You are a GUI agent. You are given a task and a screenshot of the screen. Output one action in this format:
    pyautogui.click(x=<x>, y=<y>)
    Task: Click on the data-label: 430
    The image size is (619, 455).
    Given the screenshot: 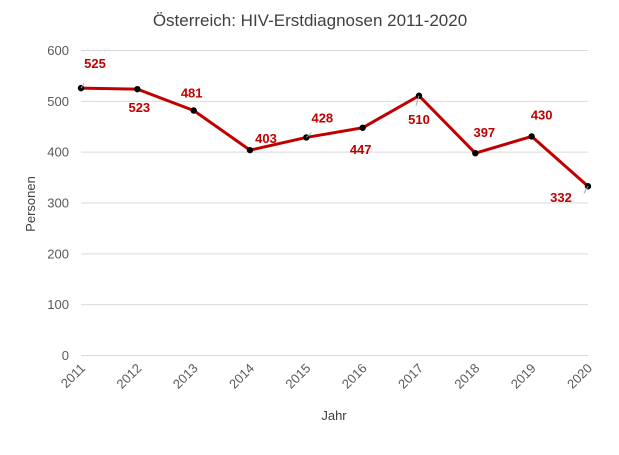 What is the action you would take?
    pyautogui.click(x=542, y=114)
    